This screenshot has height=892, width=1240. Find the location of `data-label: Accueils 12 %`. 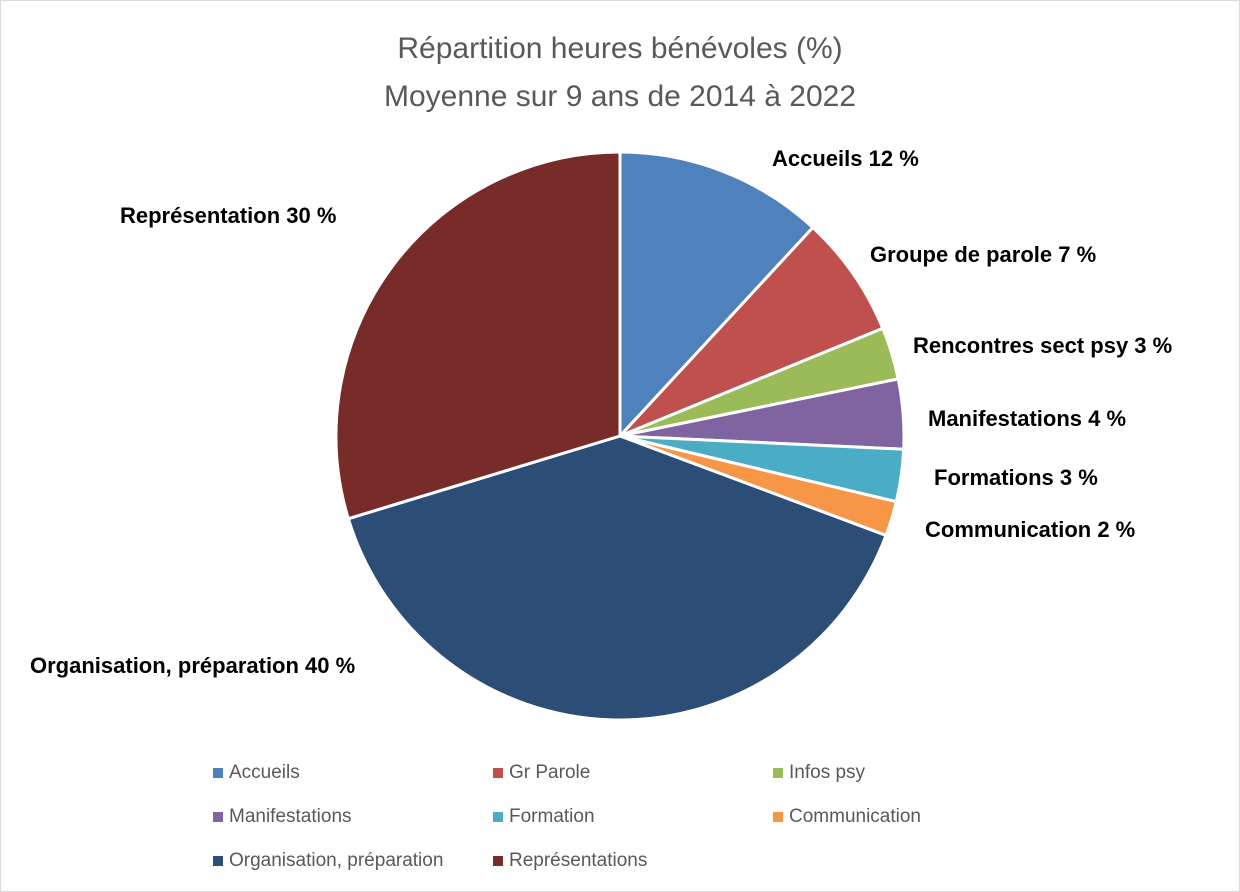

data-label: Accueils 12 % is located at coordinates (845, 158).